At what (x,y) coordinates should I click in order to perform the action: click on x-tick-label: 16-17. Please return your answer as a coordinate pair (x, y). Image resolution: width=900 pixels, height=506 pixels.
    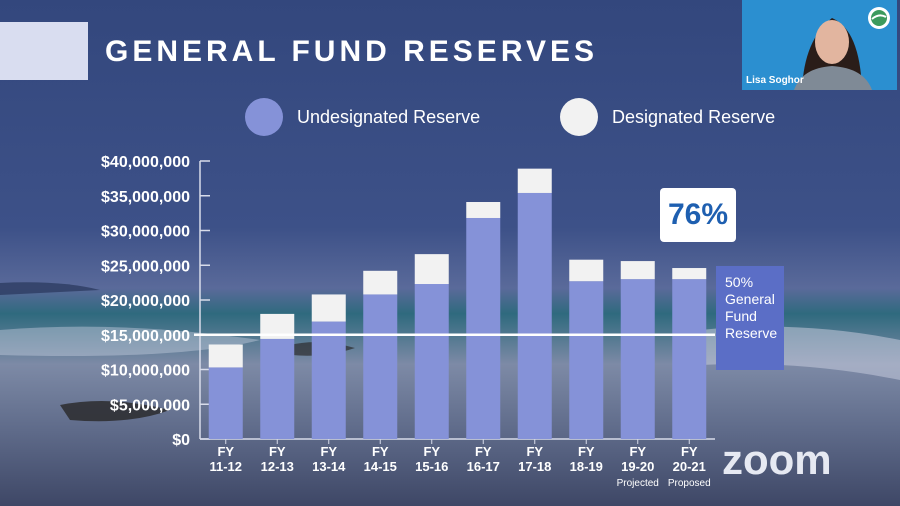
    Looking at the image, I should click on (483, 466).